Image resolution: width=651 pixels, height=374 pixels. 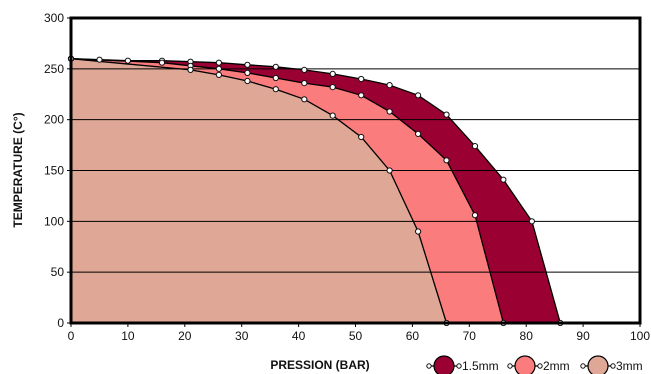 I want to click on y-tick-label-150: 150, so click(x=54, y=171).